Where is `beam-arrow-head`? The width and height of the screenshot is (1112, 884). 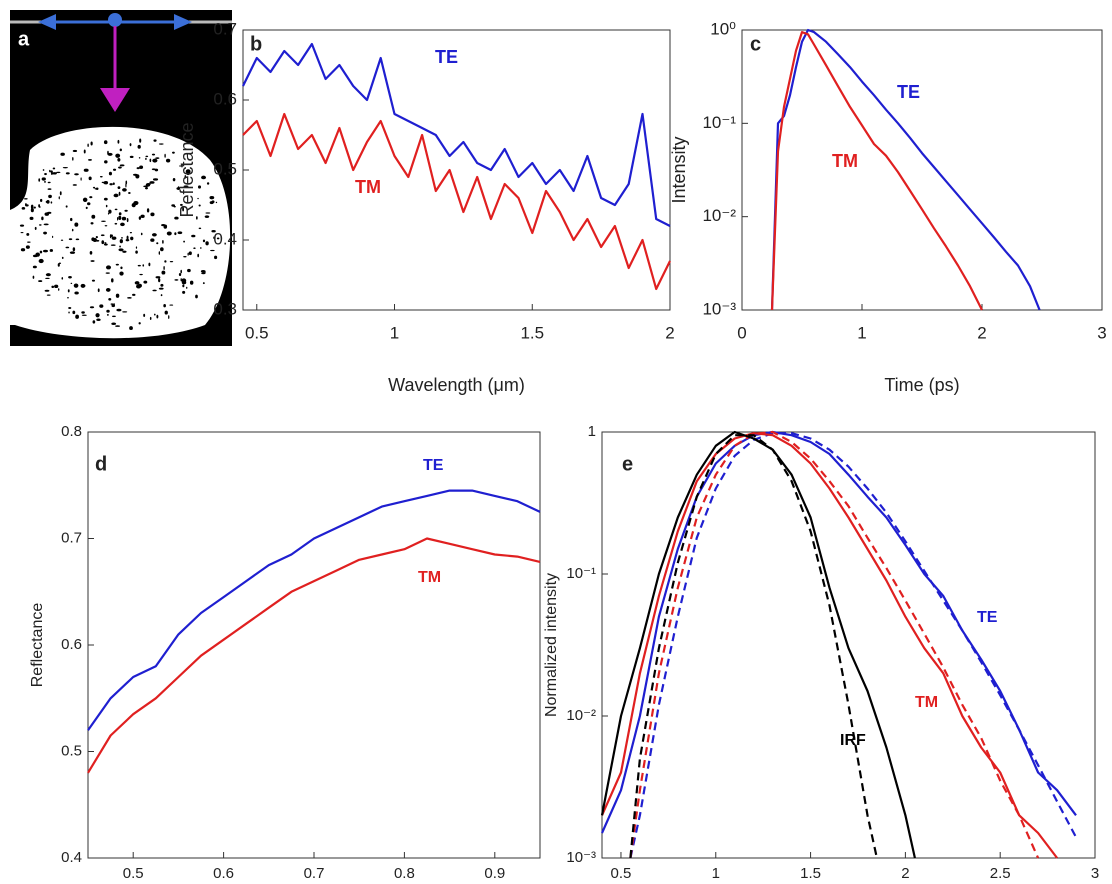 beam-arrow-head is located at coordinates (115, 100).